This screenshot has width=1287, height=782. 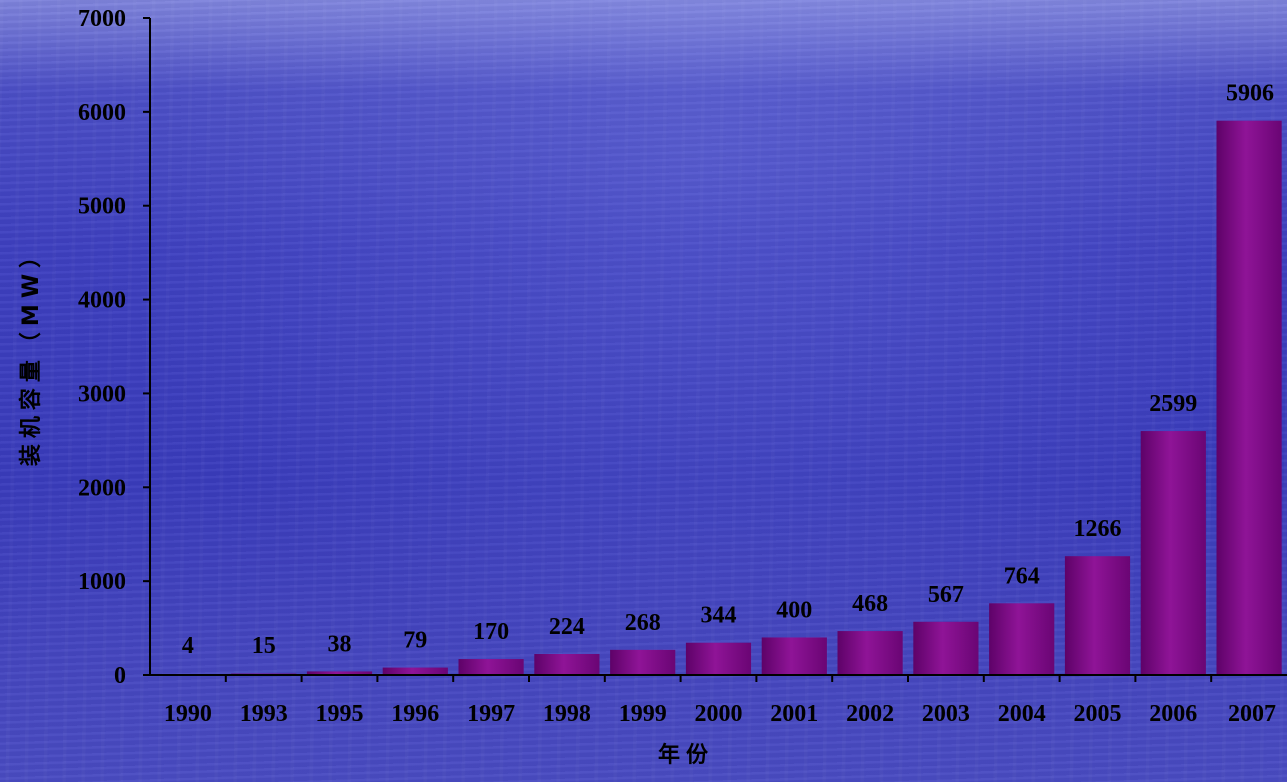 I want to click on bar-2002, so click(x=870, y=653).